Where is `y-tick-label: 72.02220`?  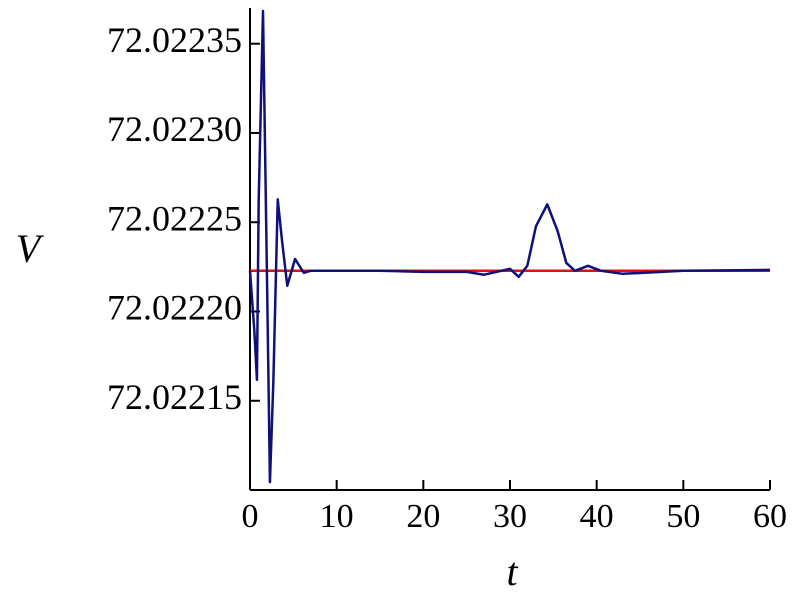
y-tick-label: 72.02220 is located at coordinates (174, 308).